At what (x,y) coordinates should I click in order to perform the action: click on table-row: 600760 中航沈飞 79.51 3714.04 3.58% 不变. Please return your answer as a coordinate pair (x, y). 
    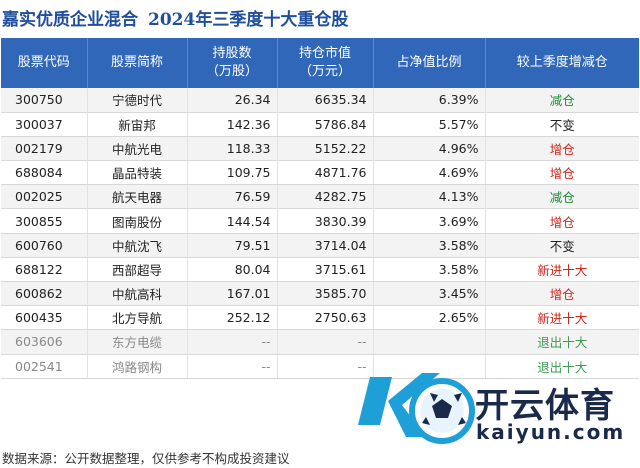
    Looking at the image, I should click on (320, 245).